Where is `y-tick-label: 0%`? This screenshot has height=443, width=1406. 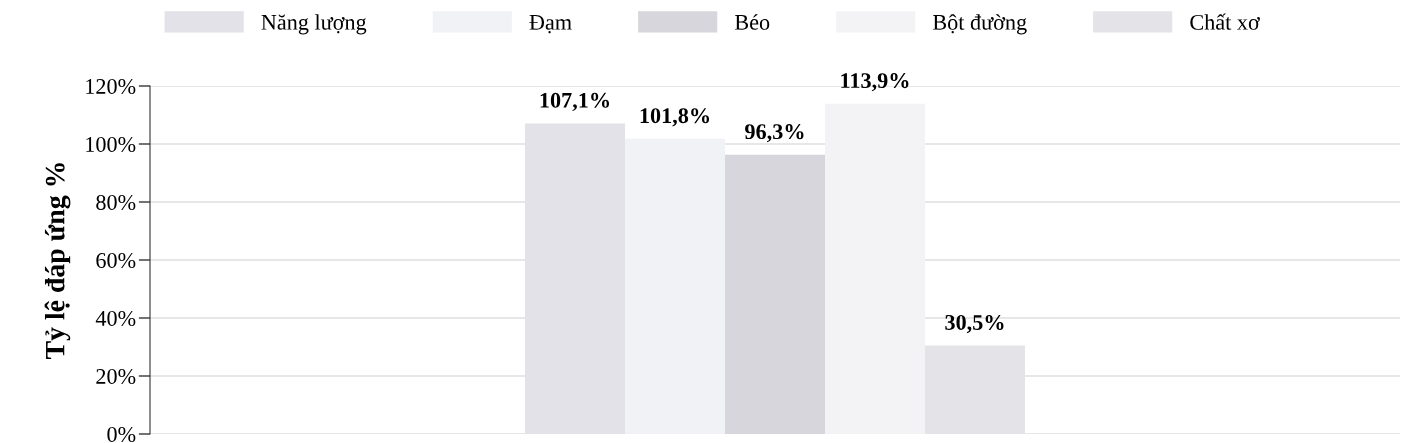
y-tick-label: 0% is located at coordinates (121, 434).